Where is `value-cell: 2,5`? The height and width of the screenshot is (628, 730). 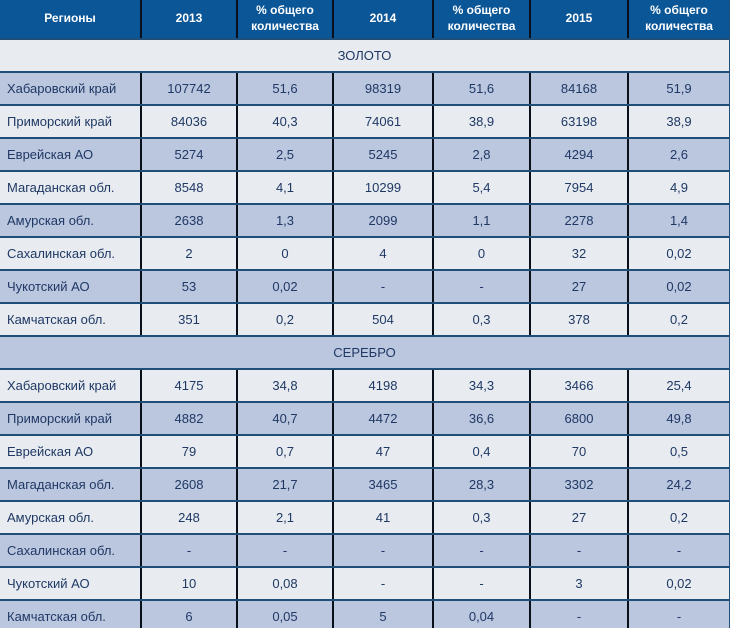
value-cell: 2,5 is located at coordinates (284, 154).